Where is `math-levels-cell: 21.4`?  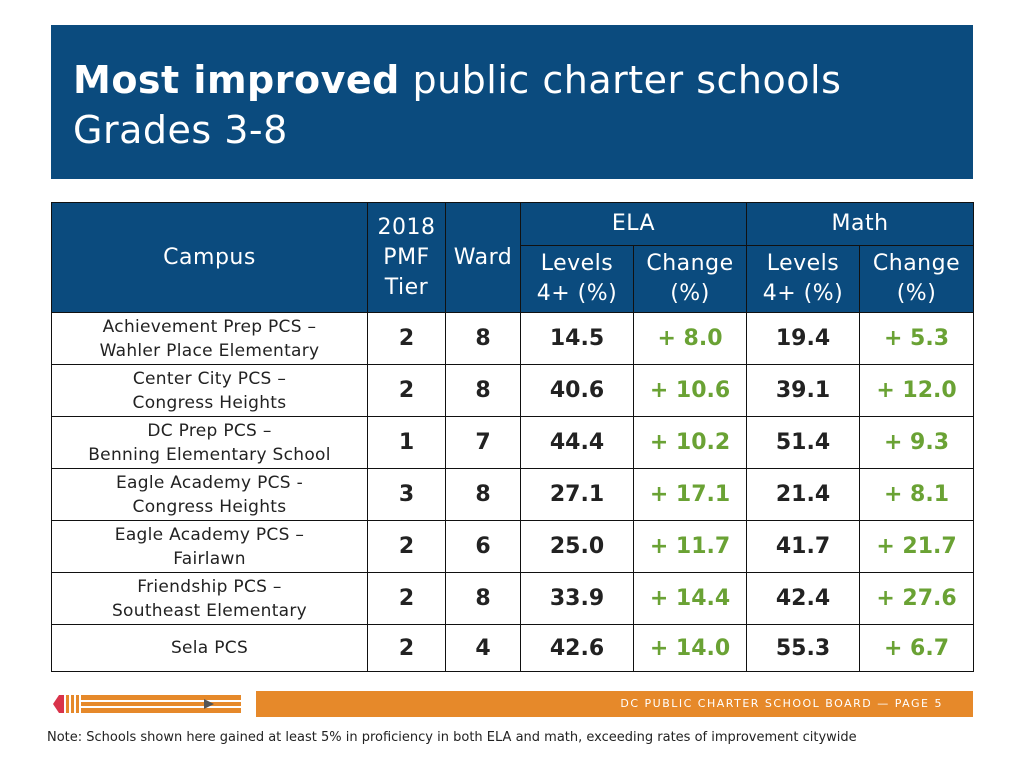
math-levels-cell: 21.4 is located at coordinates (803, 494).